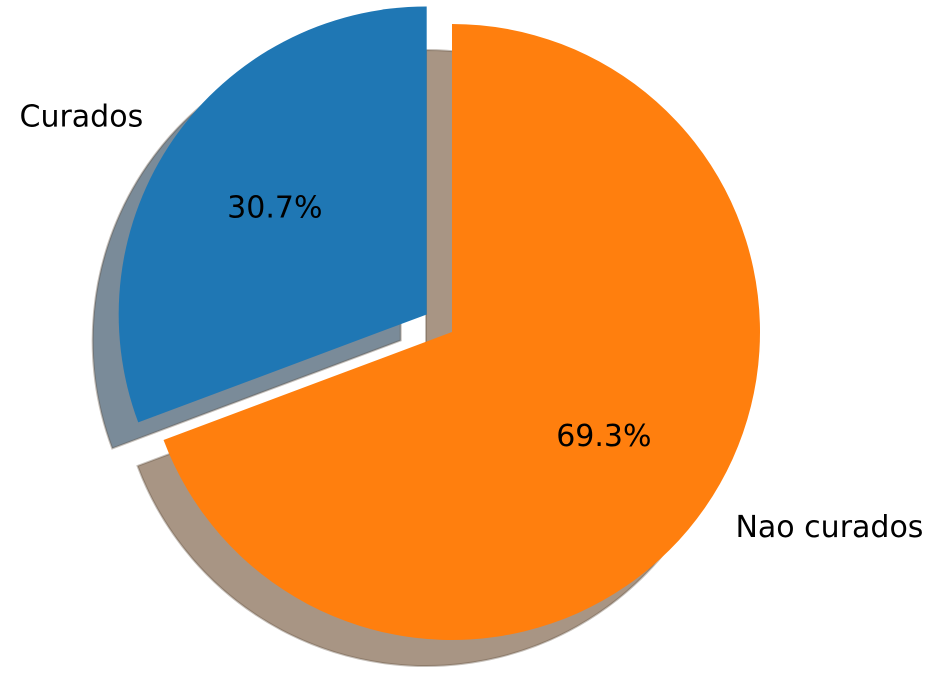 The width and height of the screenshot is (943, 673). Describe the element at coordinates (274, 208) in the screenshot. I see `percent-label-curados: 30.7%` at that location.